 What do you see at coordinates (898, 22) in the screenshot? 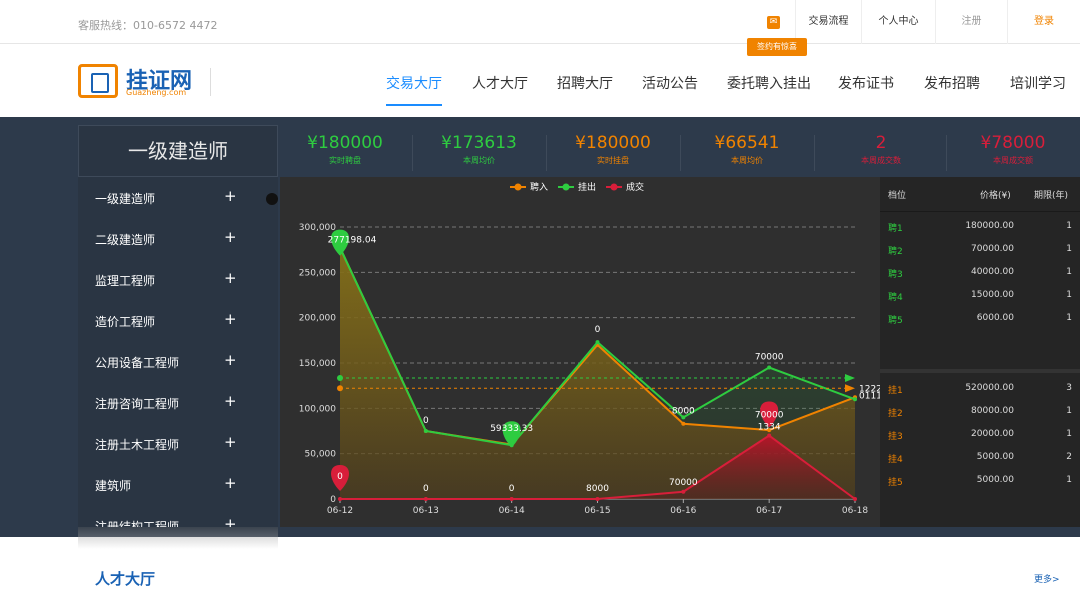
I see `link-user-center: 个人中心` at bounding box center [898, 22].